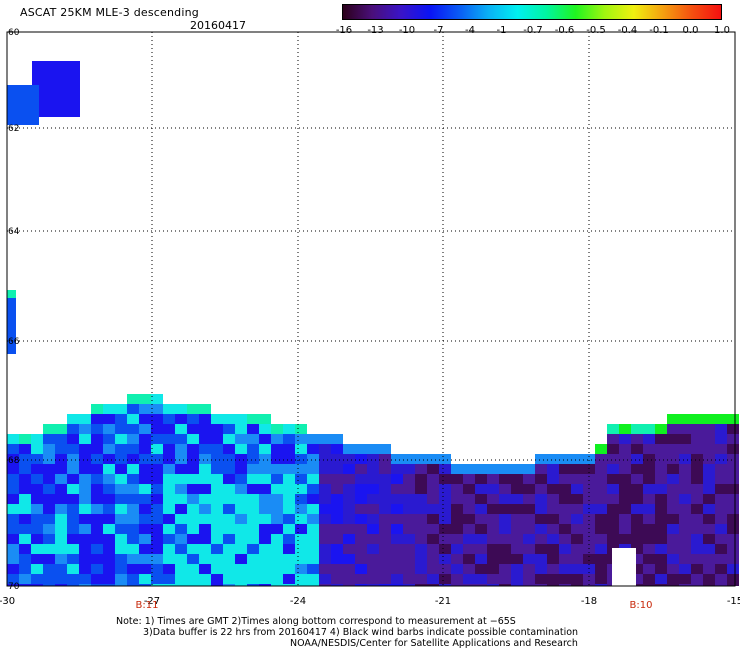 The width and height of the screenshot is (740, 650). Describe the element at coordinates (14, 33) in the screenshot. I see `y-tick-label: 60` at that location.